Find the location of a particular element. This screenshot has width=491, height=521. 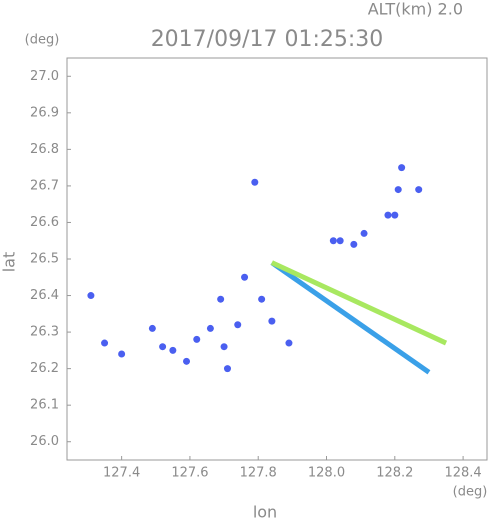

x-unit: (deg) is located at coordinates (470, 492).